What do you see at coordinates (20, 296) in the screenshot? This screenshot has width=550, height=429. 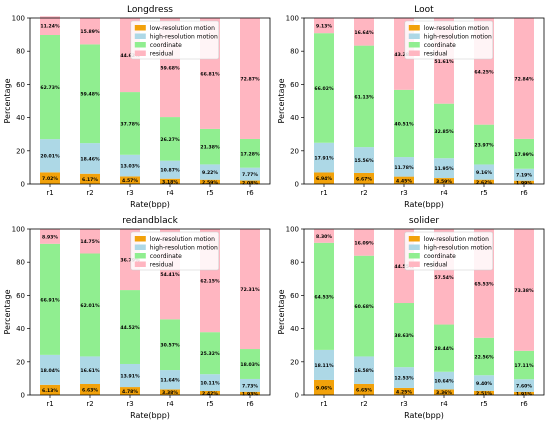 I see `y-tick-label: 60` at bounding box center [20, 296].